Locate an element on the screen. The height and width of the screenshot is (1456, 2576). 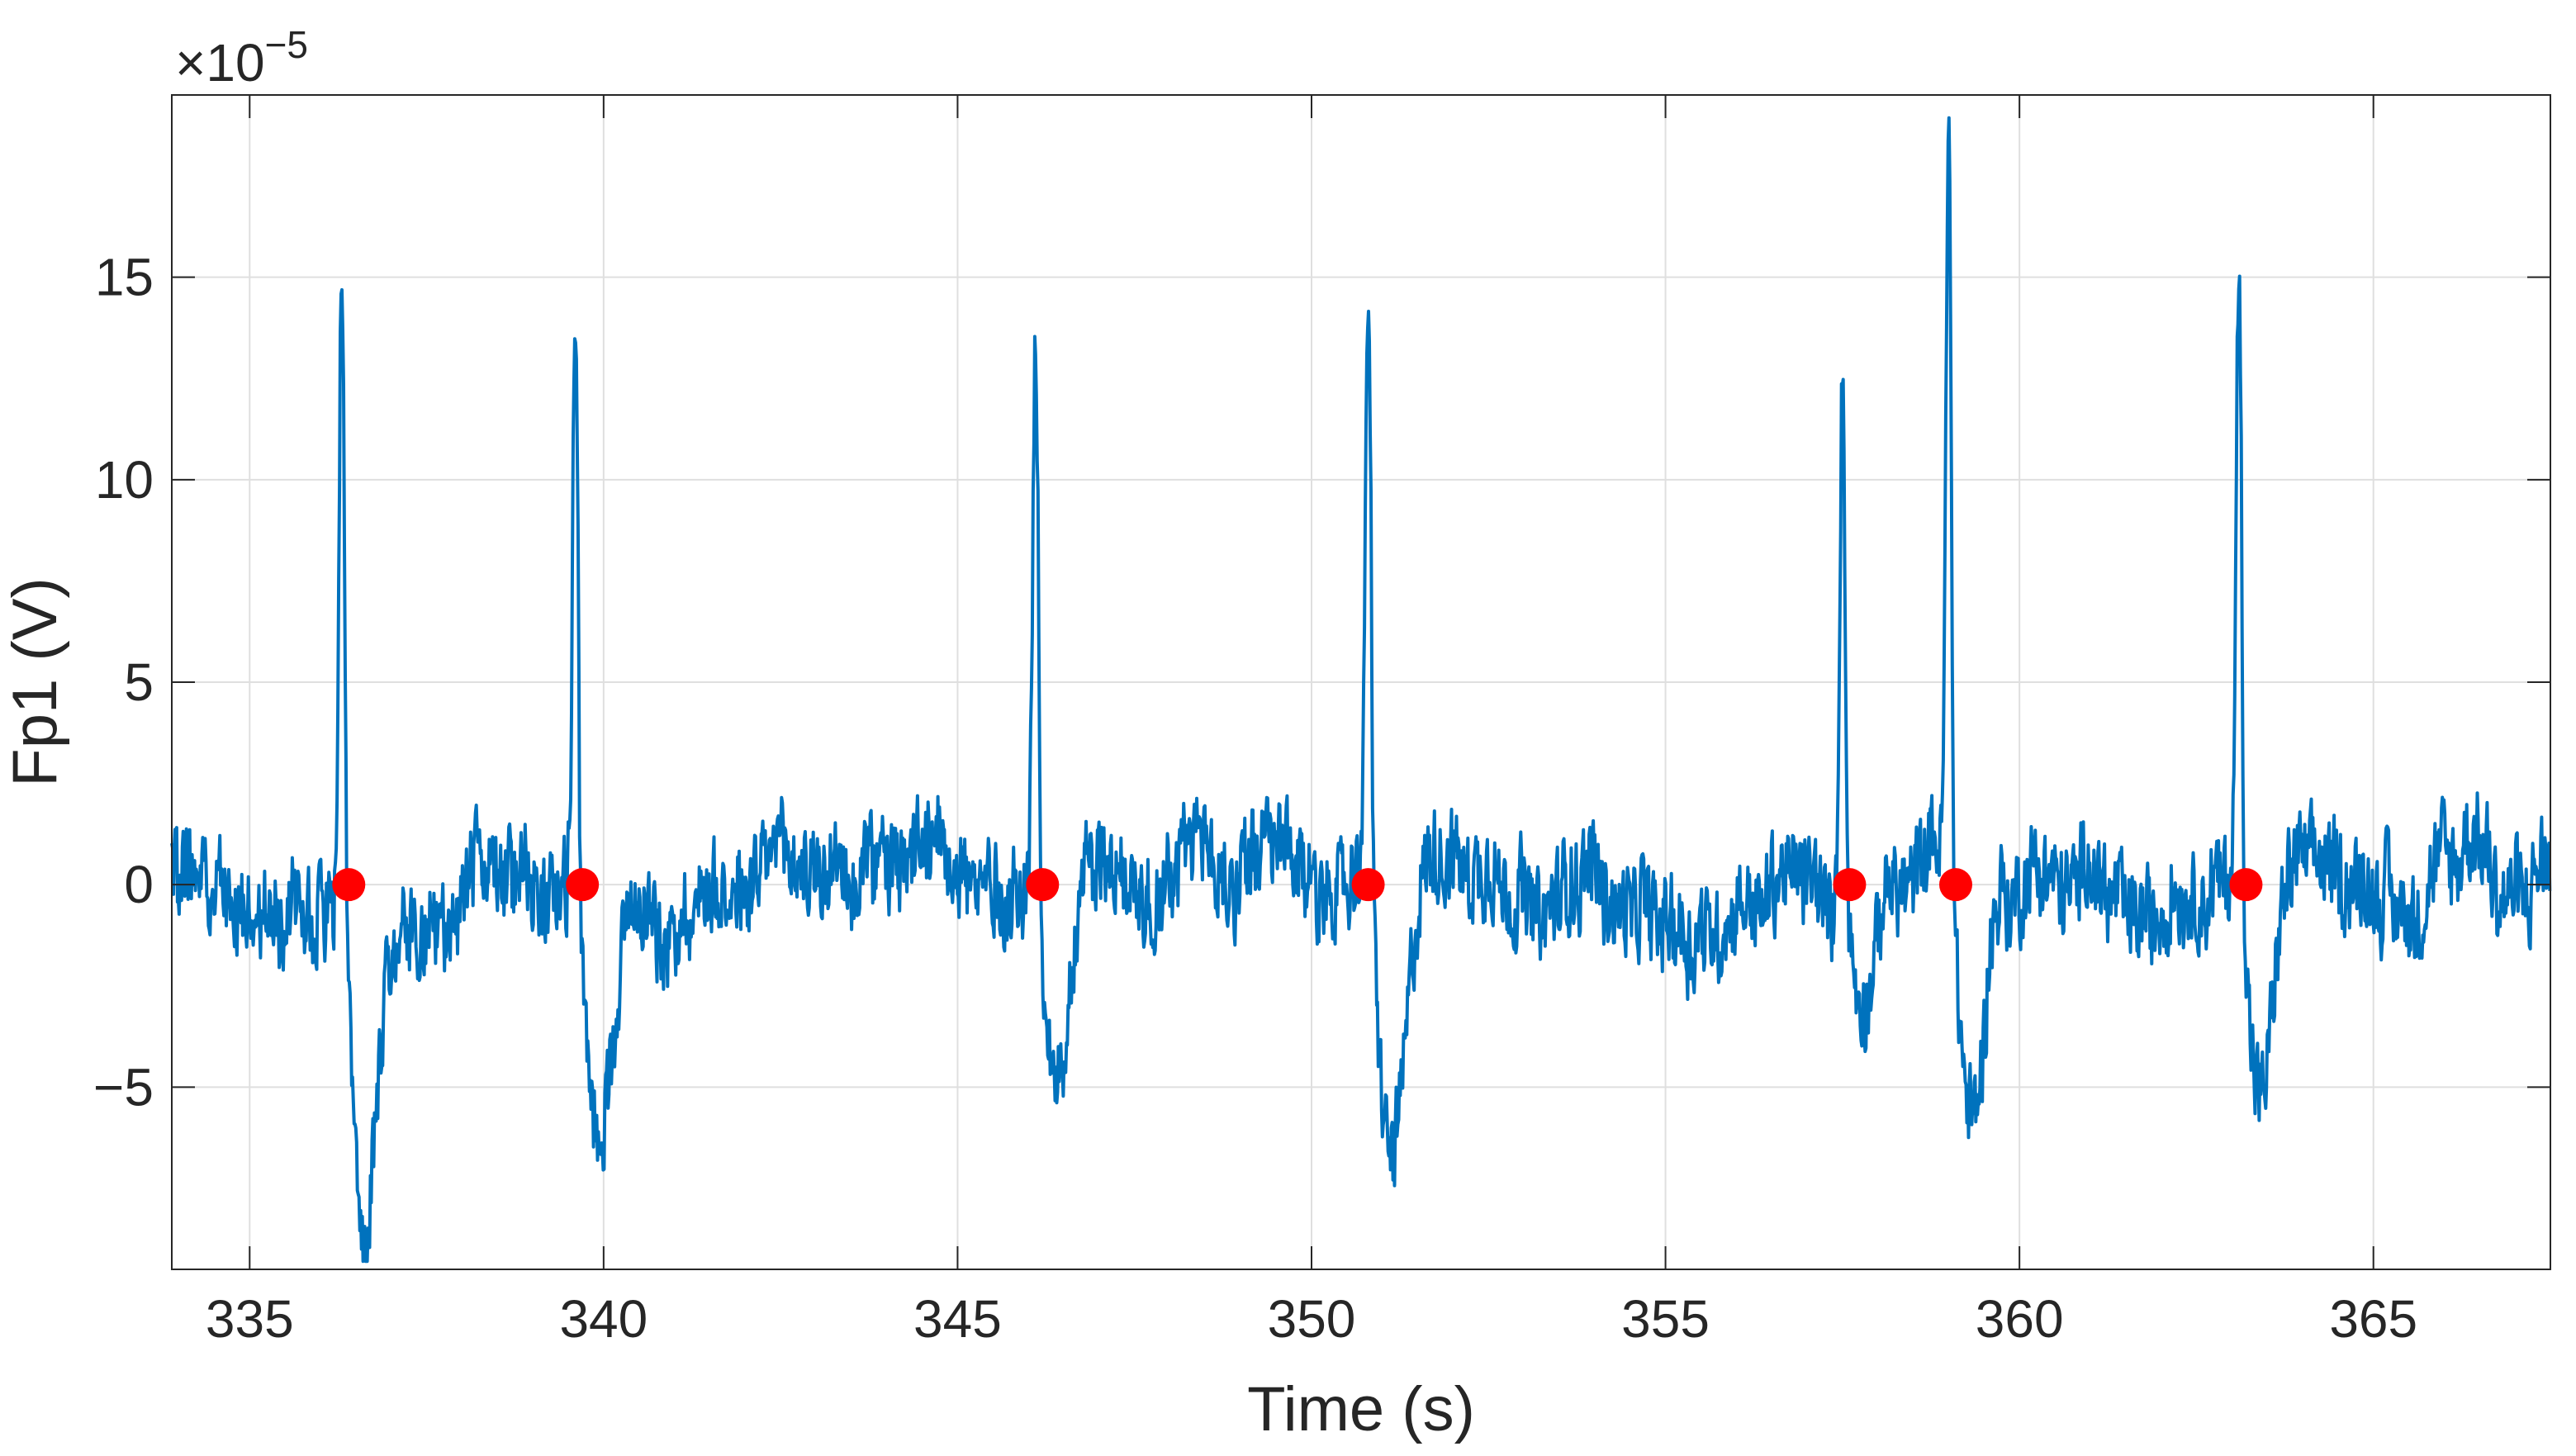
event-markers is located at coordinates (1297, 885).